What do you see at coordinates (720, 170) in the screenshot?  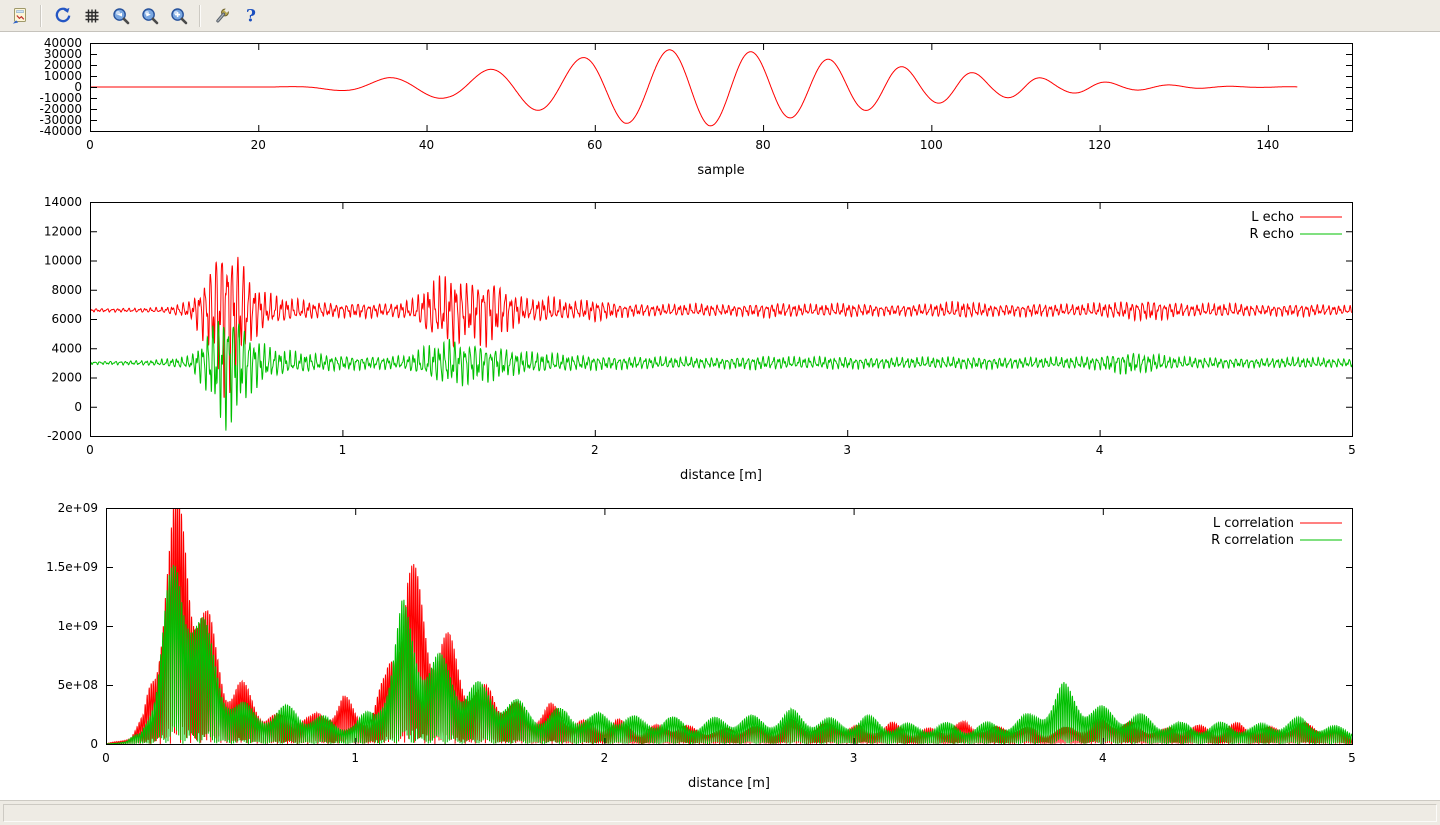 I see `x-axis-label: sample` at bounding box center [720, 170].